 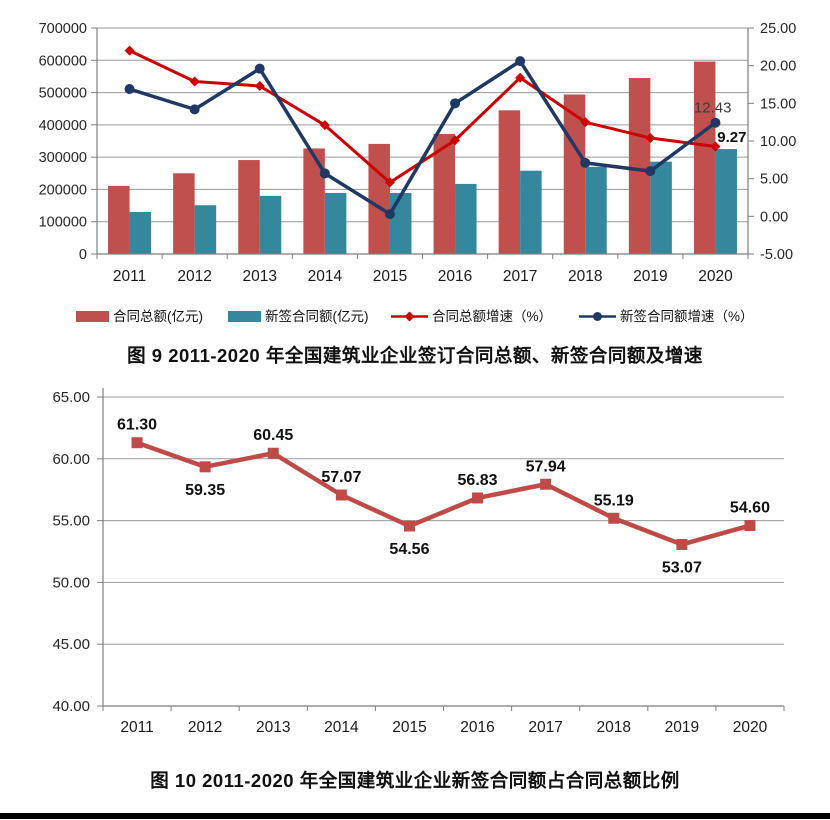 I want to click on y-axis-tick-label: 40.00, so click(x=71, y=706).